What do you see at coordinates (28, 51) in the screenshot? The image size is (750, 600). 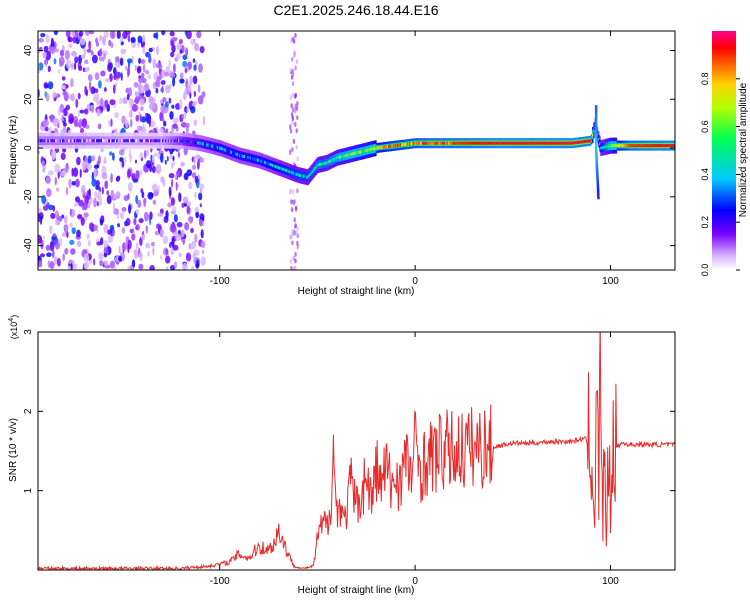 I see `y-tick-label: 40` at bounding box center [28, 51].